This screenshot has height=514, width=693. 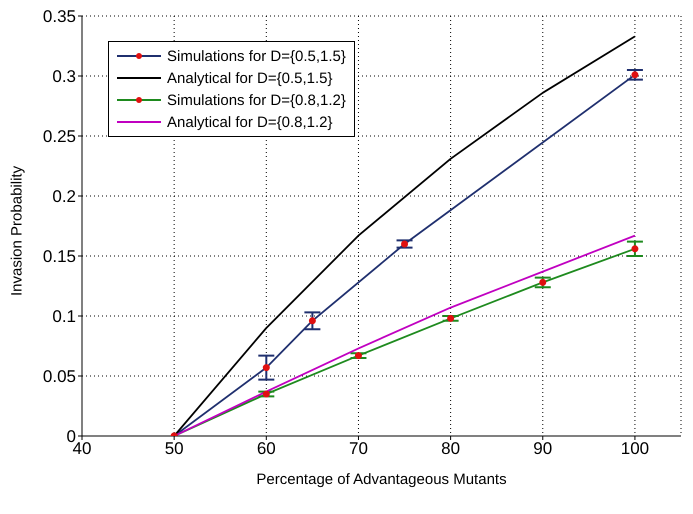 What do you see at coordinates (17, 230) in the screenshot?
I see `y-axis-title: Invasion Probability` at bounding box center [17, 230].